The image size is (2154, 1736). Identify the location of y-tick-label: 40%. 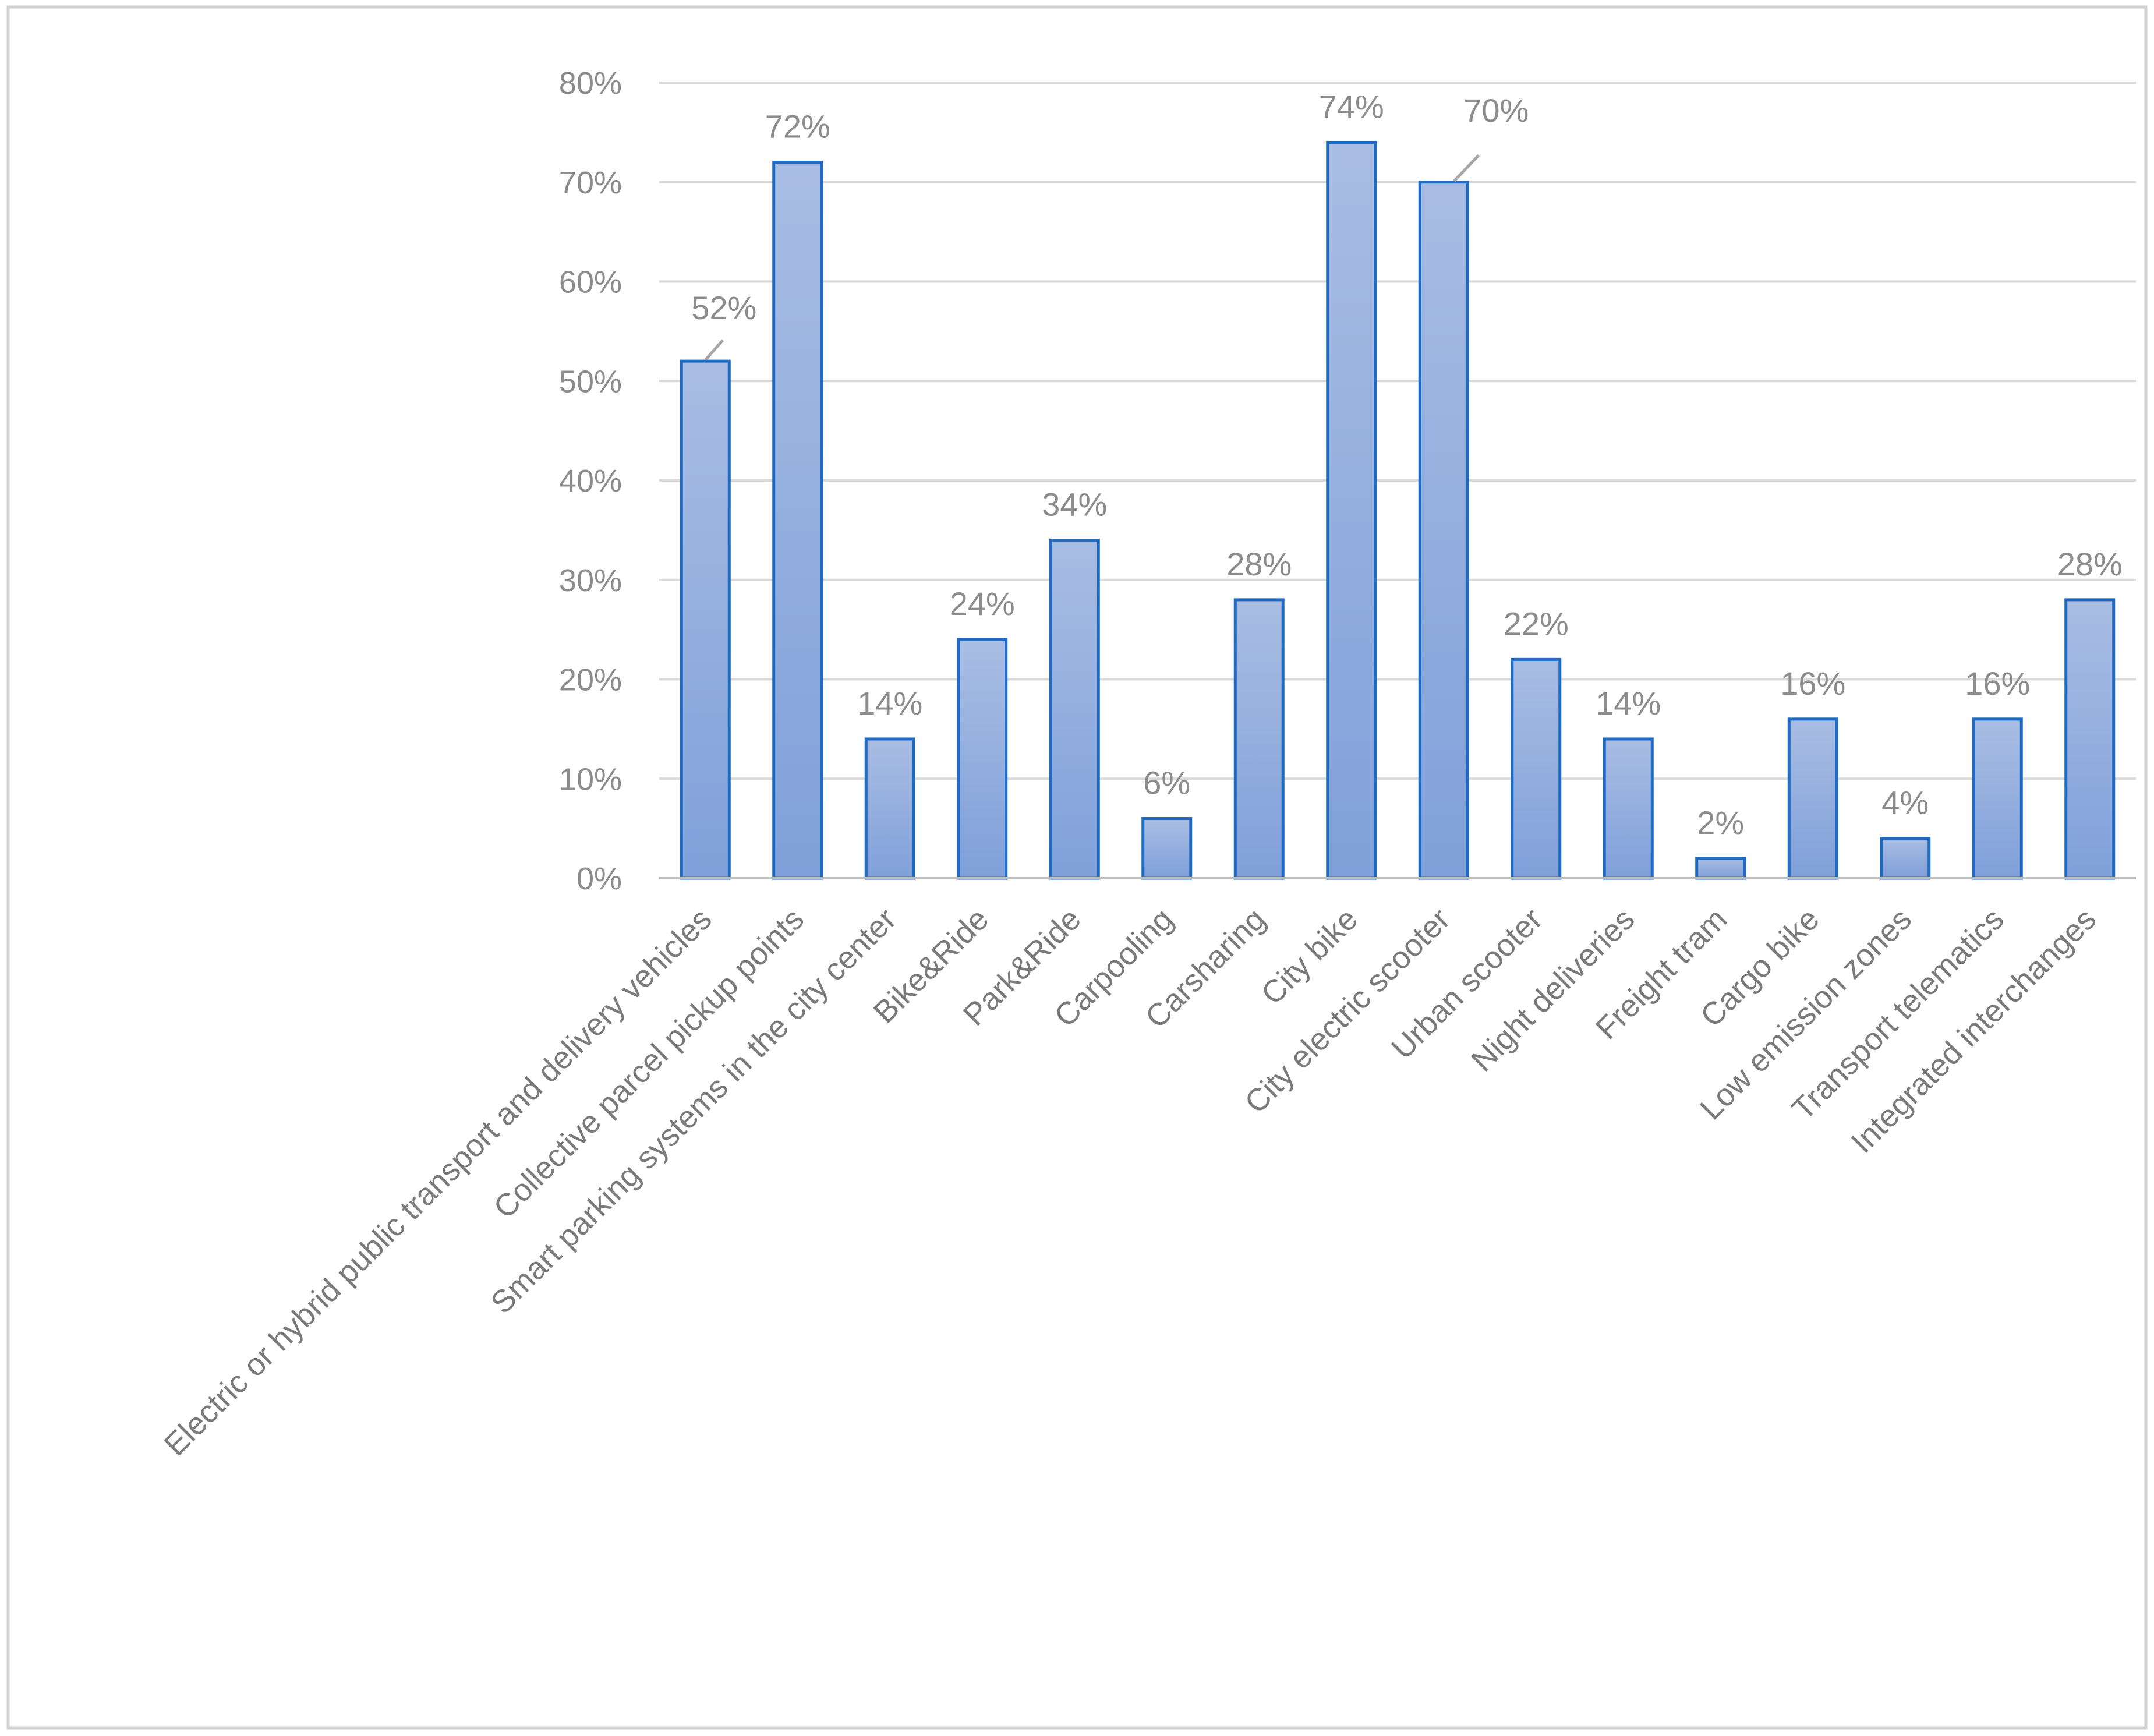
(590, 481).